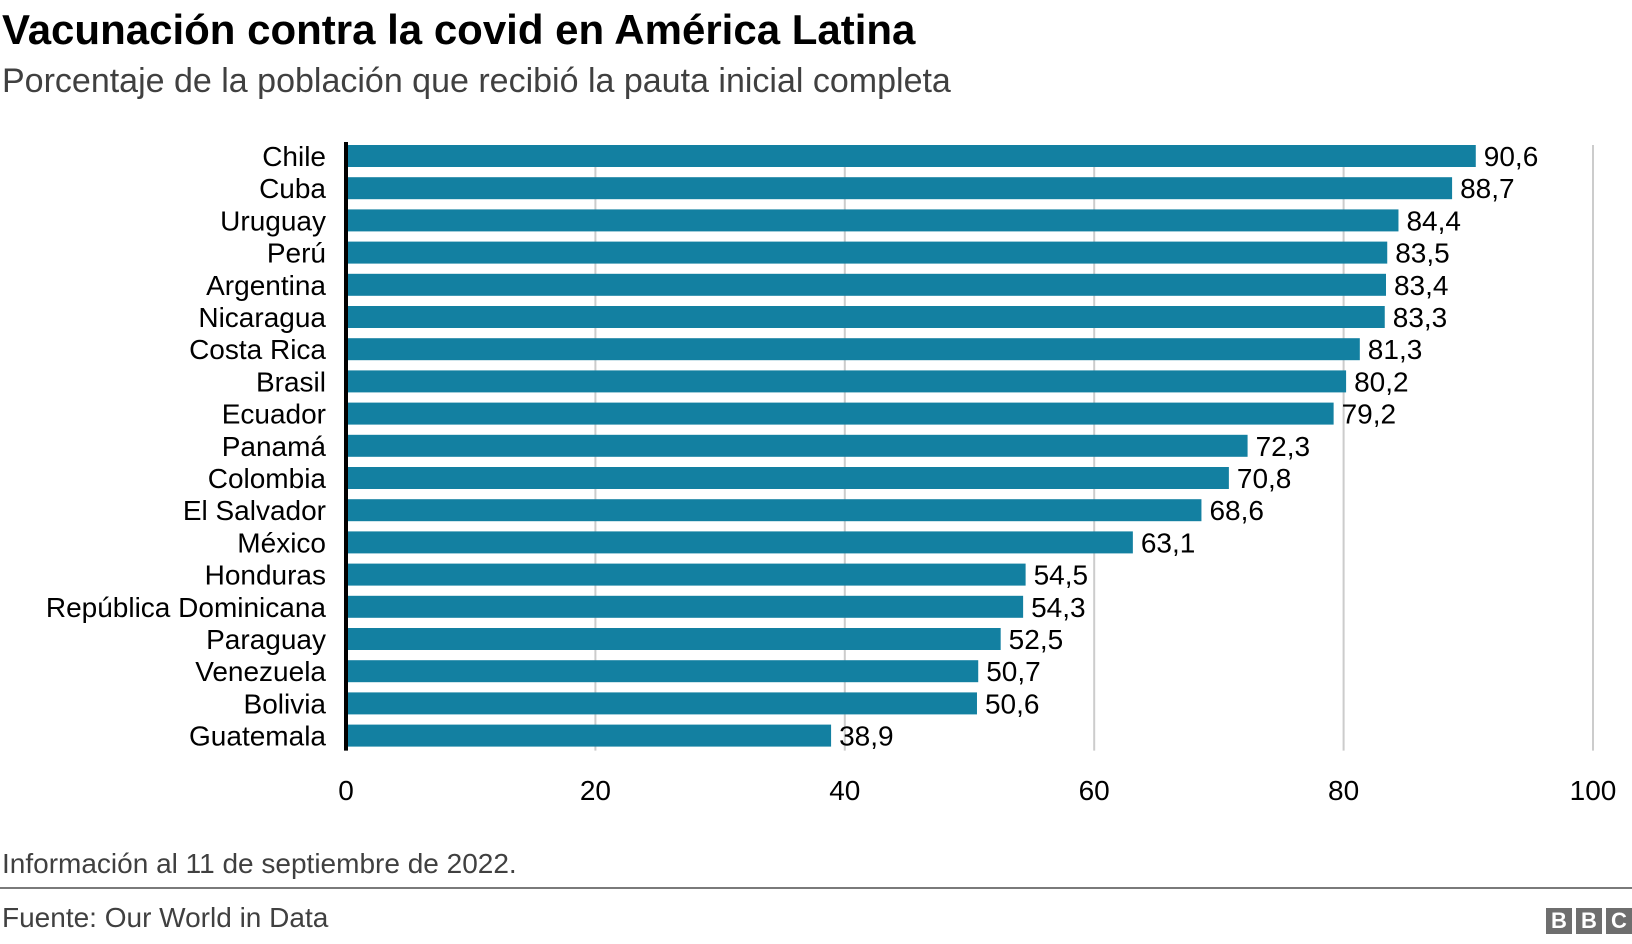 The height and width of the screenshot is (944, 1632). I want to click on value-label: 83,4, so click(1421, 285).